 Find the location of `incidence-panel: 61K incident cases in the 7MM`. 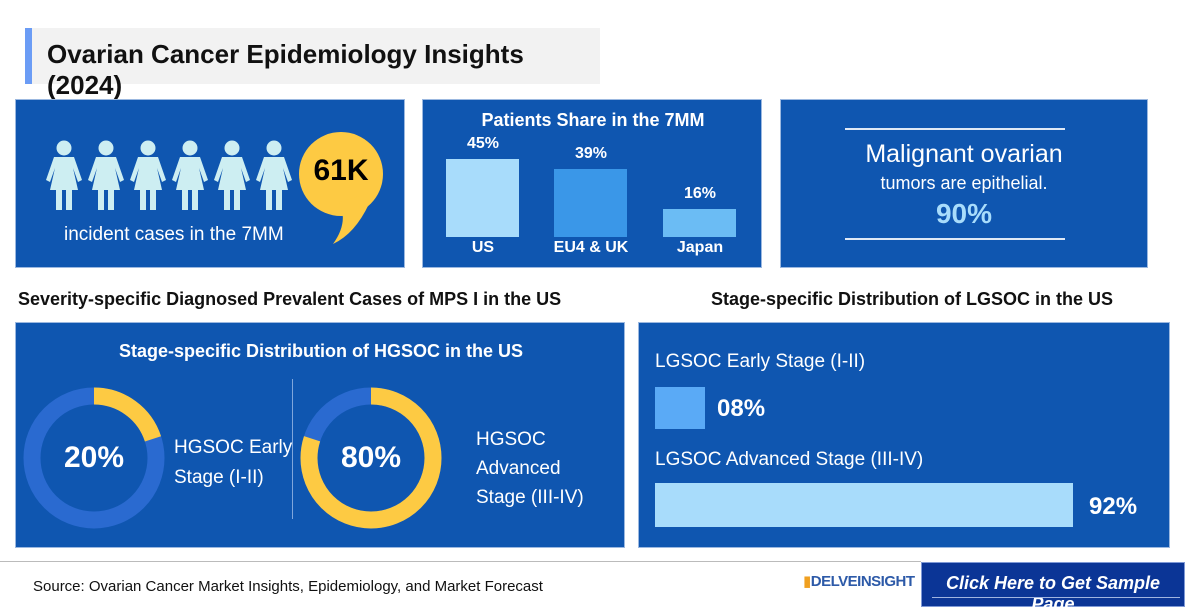

incidence-panel: 61K incident cases in the 7MM is located at coordinates (210, 183).